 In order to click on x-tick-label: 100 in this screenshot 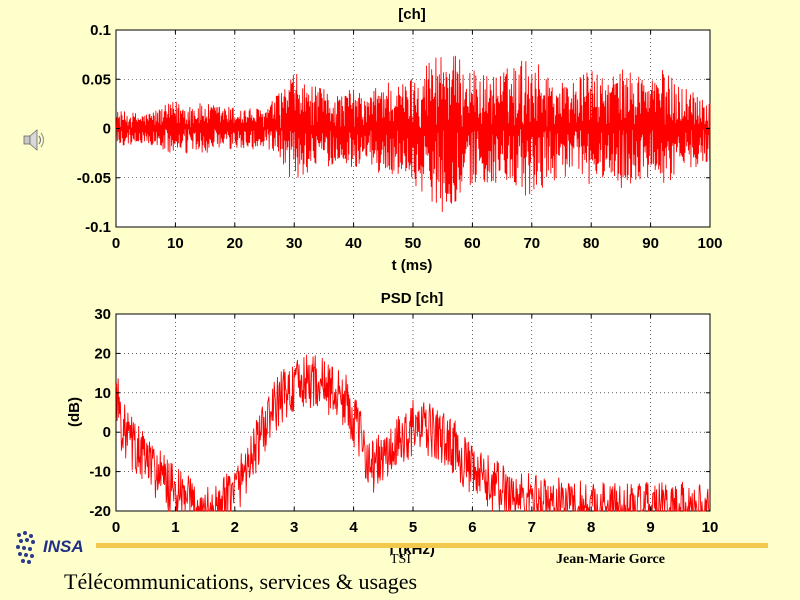, I will do `click(709, 243)`.